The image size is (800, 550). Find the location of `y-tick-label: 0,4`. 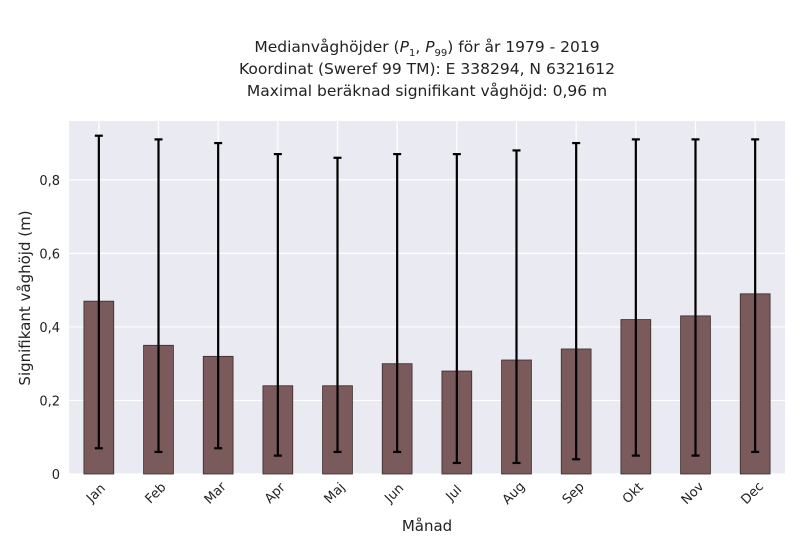

y-tick-label: 0,4 is located at coordinates (49, 328).